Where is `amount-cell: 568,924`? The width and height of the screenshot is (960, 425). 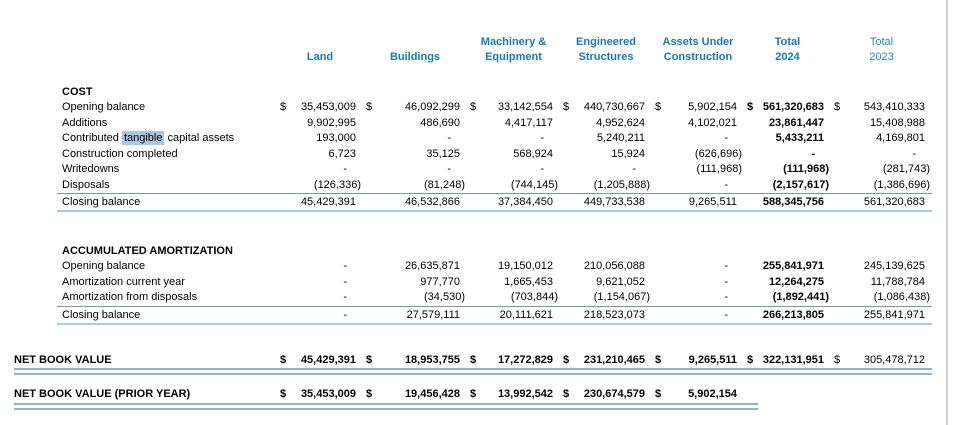
amount-cell: 568,924 is located at coordinates (513, 155).